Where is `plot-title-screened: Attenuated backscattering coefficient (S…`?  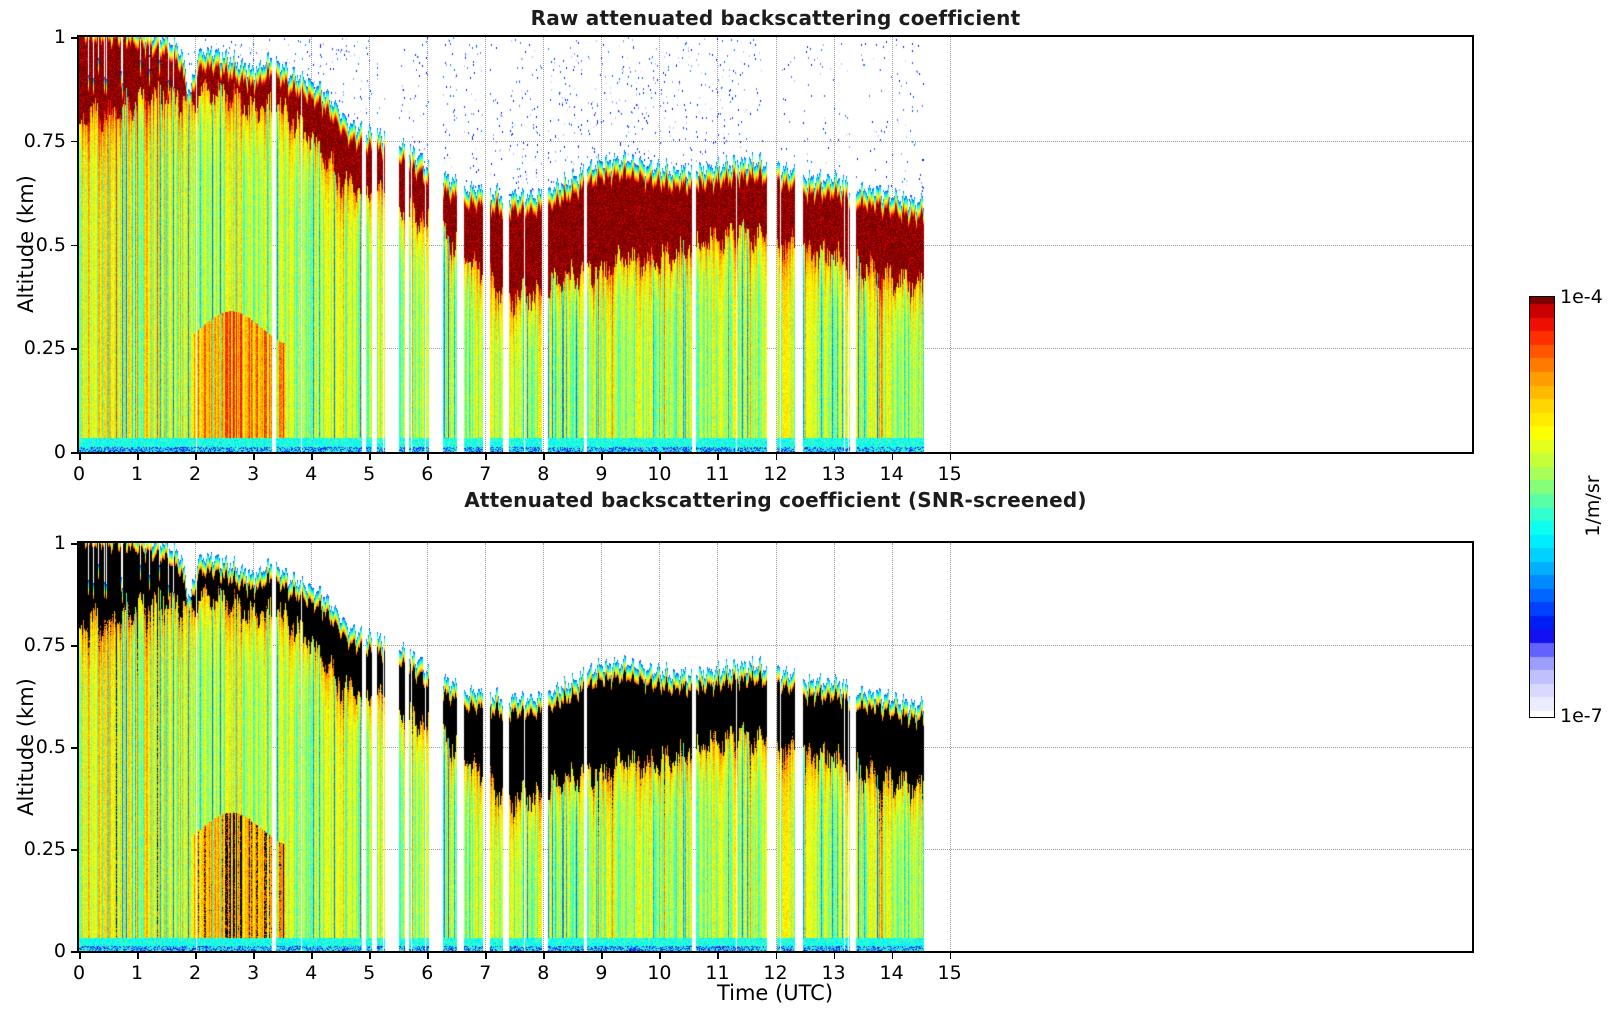
plot-title-screened: Attenuated backscattering coefficient (S… is located at coordinates (775, 500).